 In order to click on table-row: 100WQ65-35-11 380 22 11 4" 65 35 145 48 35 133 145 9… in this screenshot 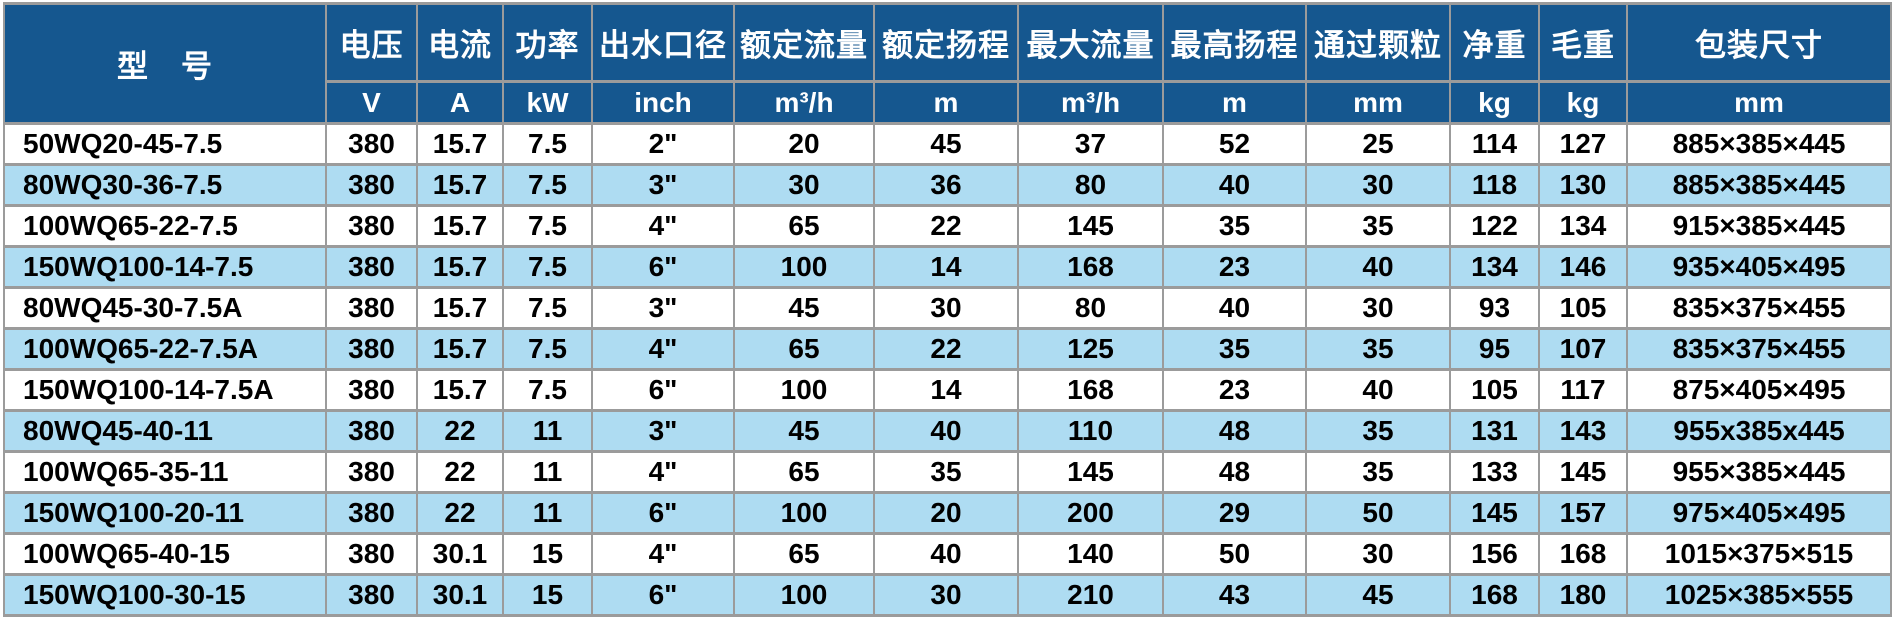, I will do `click(947, 472)`.